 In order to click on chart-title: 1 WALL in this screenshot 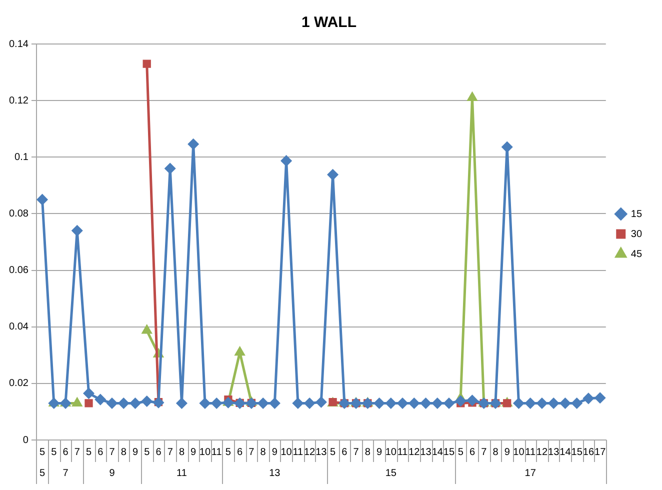, I will do `click(329, 23)`.